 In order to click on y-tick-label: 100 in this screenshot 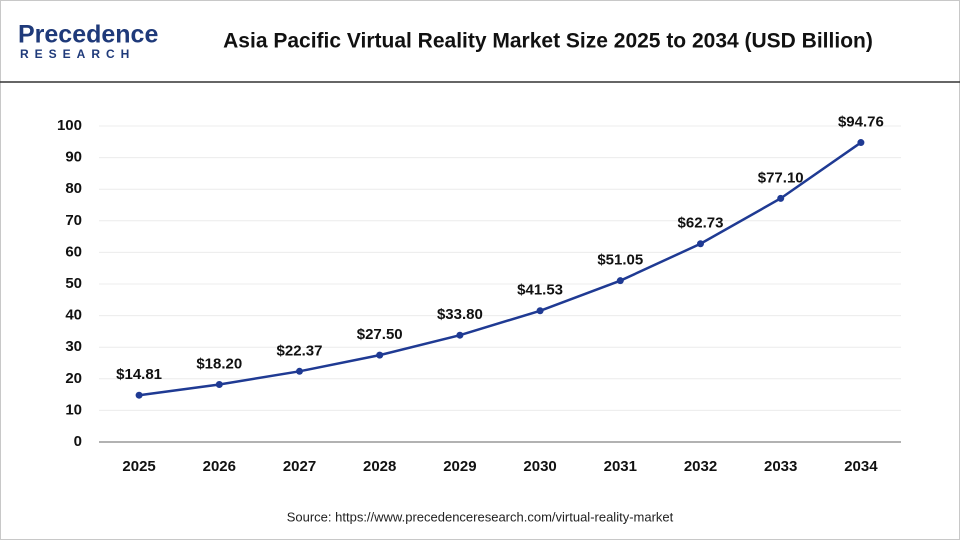, I will do `click(69, 125)`.